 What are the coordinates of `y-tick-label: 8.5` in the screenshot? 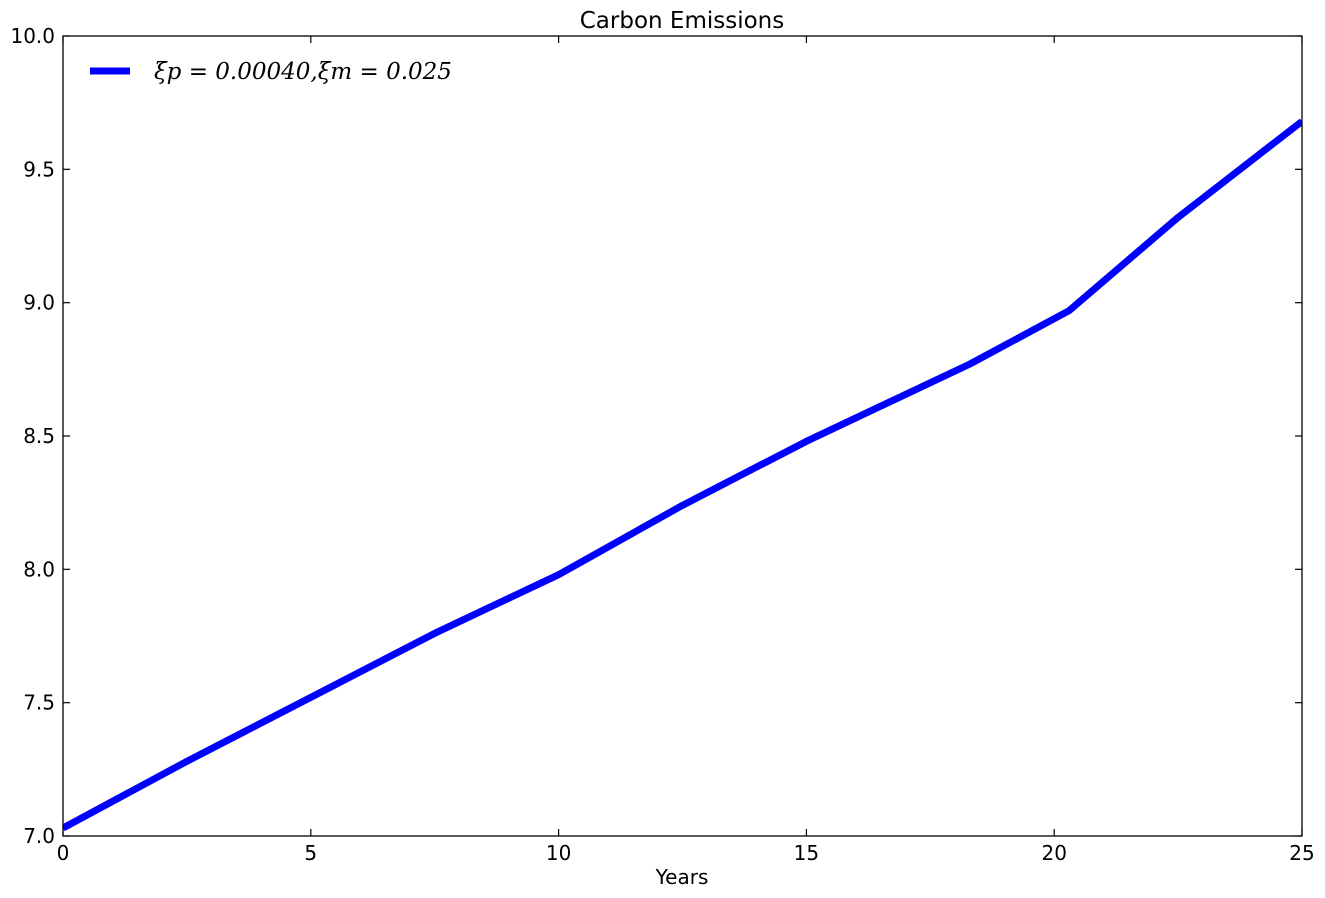 It's located at (39, 436).